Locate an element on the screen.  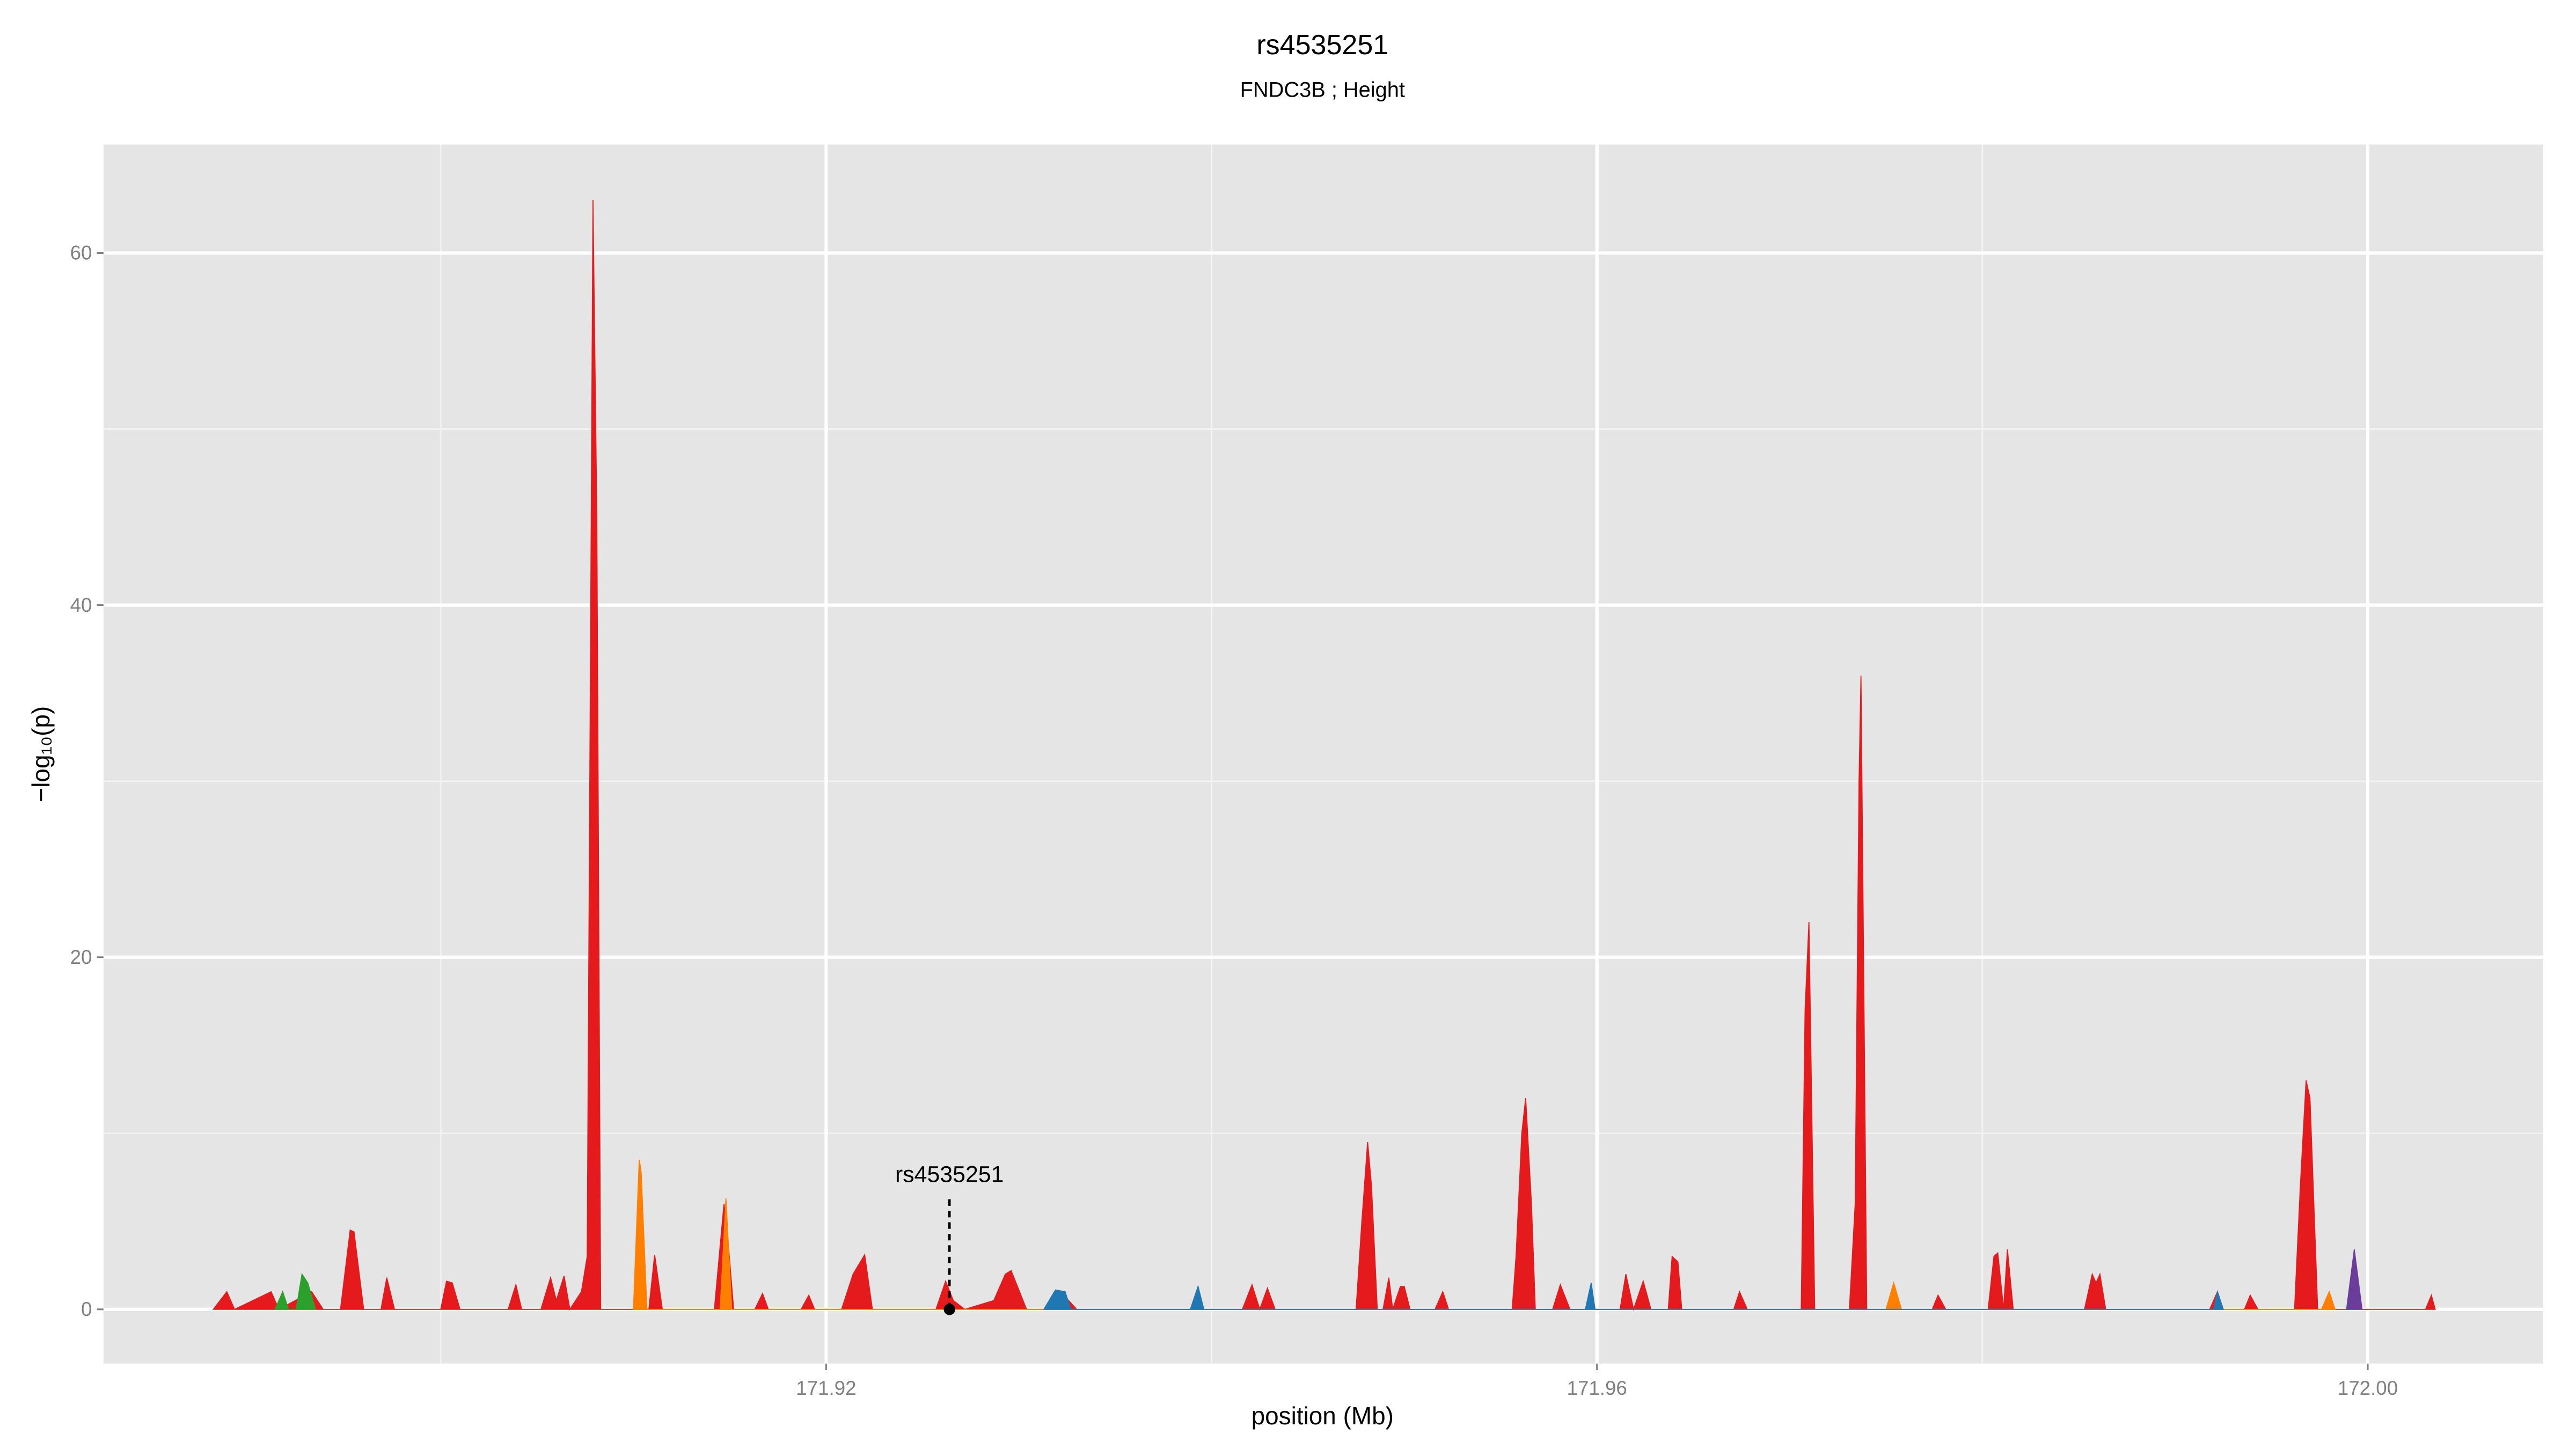
annotation-point is located at coordinates (949, 1309).